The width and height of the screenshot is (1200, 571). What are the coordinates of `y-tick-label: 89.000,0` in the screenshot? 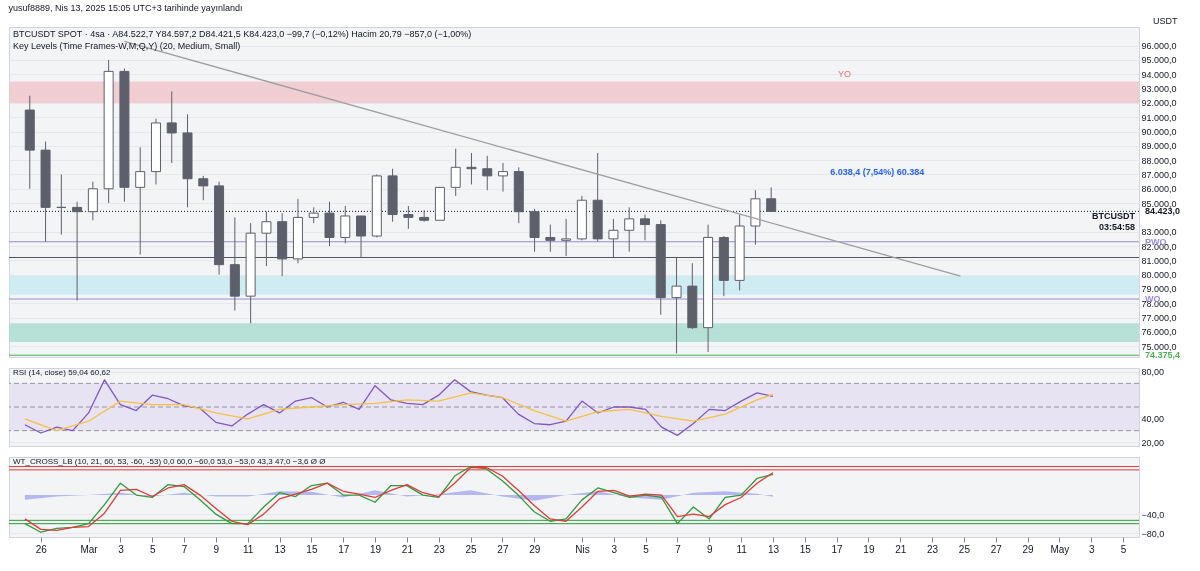 It's located at (1159, 146).